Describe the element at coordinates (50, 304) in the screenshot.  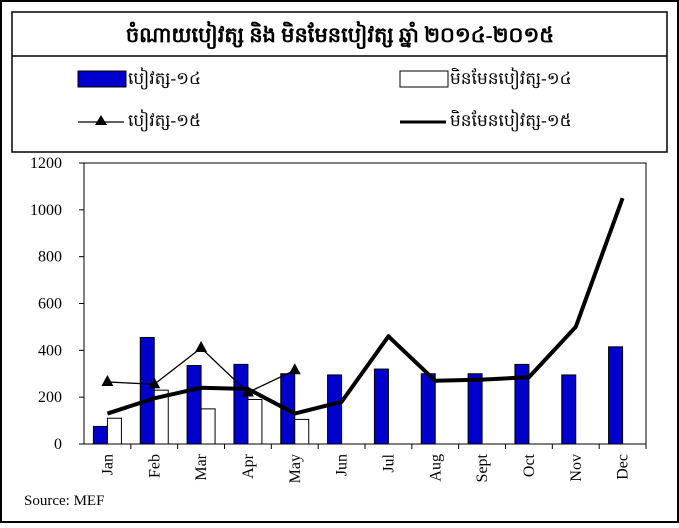
I see `y-tick-label: 600` at that location.